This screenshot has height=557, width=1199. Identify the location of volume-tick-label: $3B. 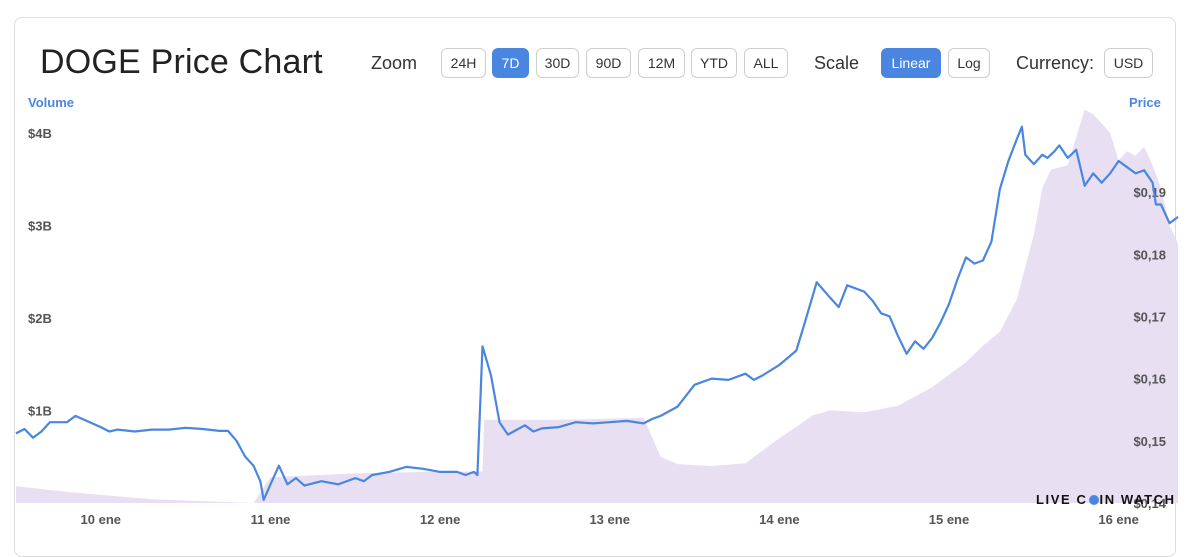
(40, 225).